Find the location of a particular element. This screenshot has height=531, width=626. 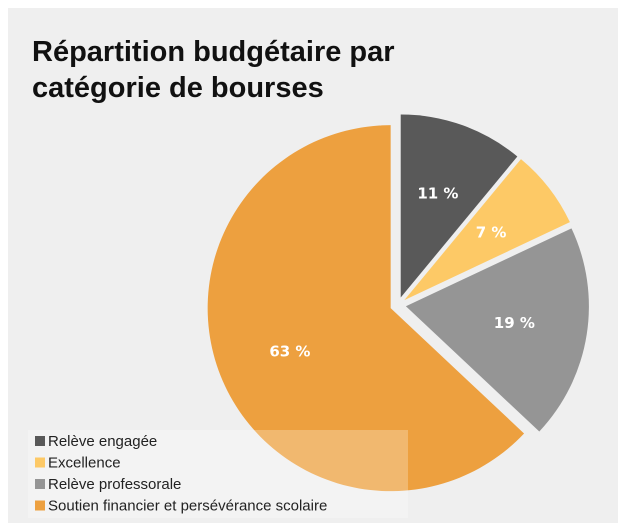

slice-label: 19 % is located at coordinates (514, 323).